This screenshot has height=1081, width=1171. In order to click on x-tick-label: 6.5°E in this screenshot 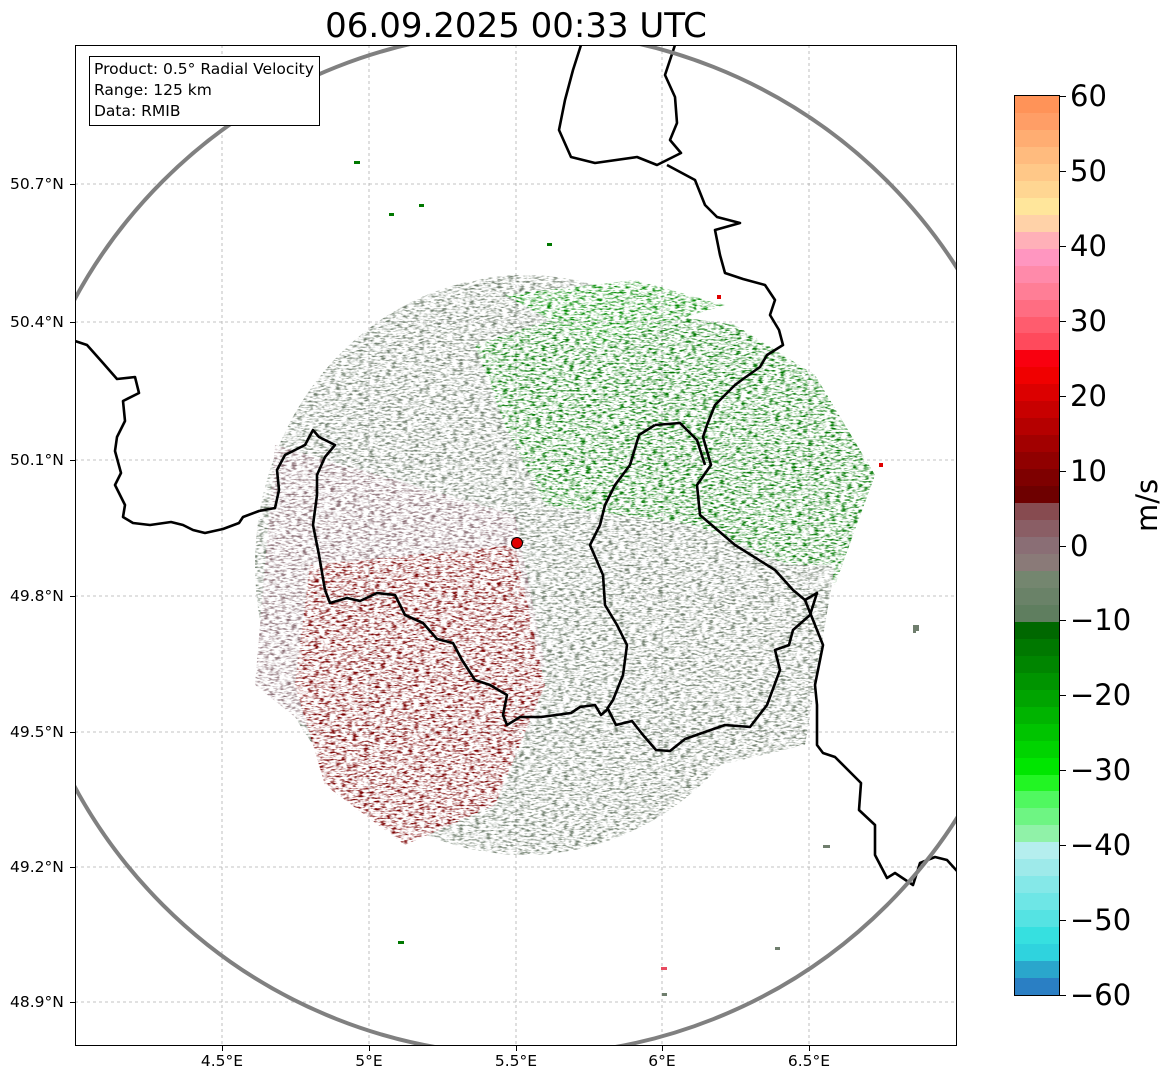, I will do `click(809, 1061)`.